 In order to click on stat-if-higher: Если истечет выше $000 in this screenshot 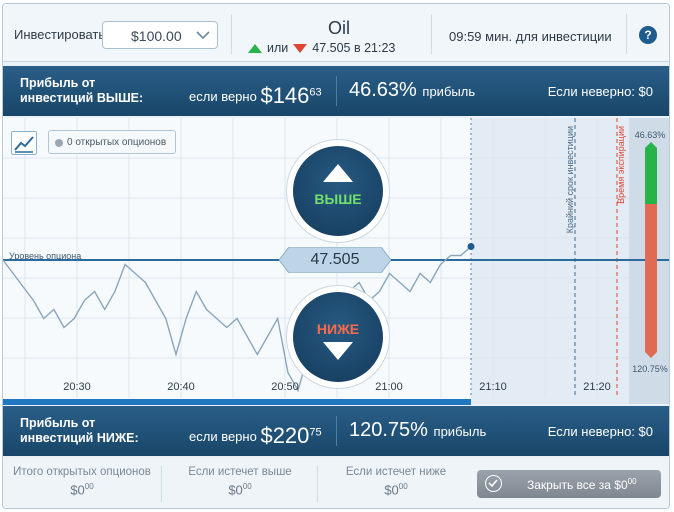, I will do `click(240, 481)`.